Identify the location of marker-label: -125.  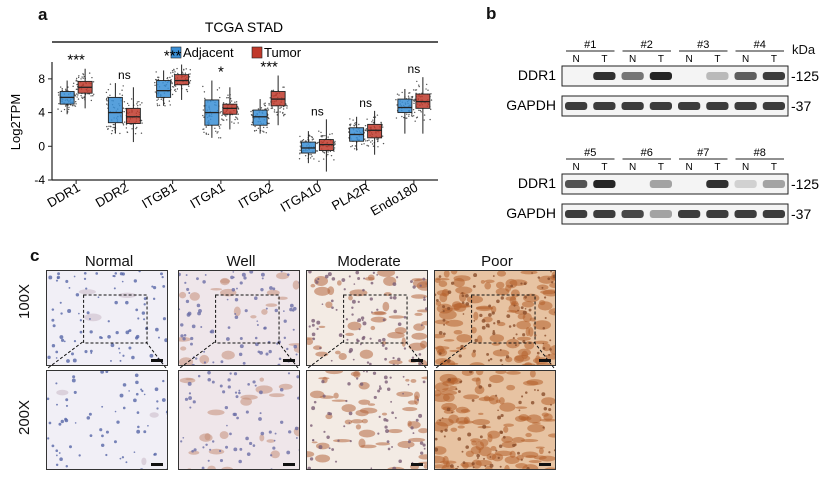
(805, 184).